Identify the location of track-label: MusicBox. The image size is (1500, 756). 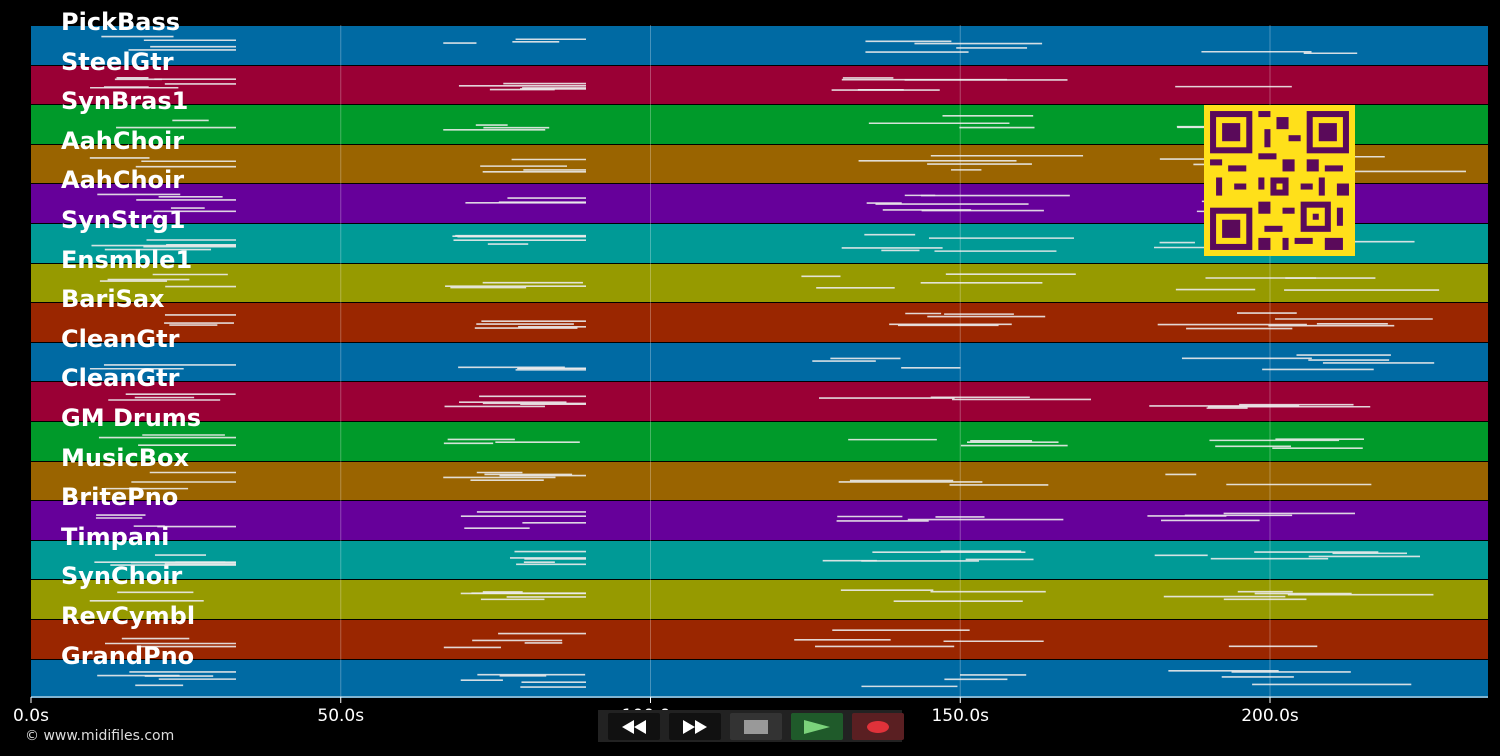
(125, 457).